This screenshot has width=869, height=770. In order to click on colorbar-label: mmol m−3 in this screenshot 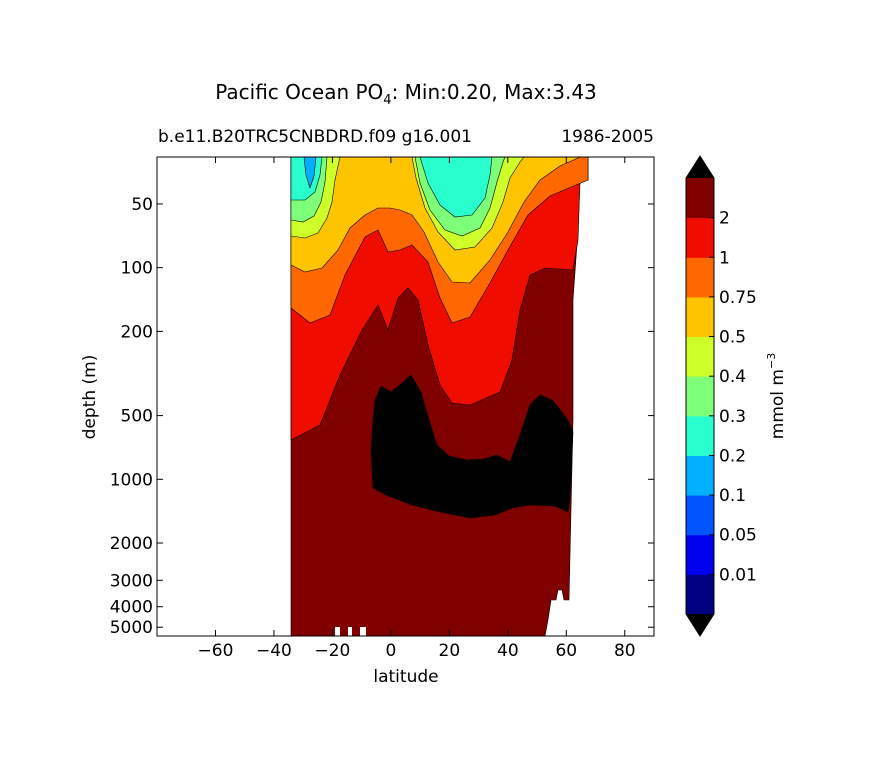, I will do `click(776, 396)`.